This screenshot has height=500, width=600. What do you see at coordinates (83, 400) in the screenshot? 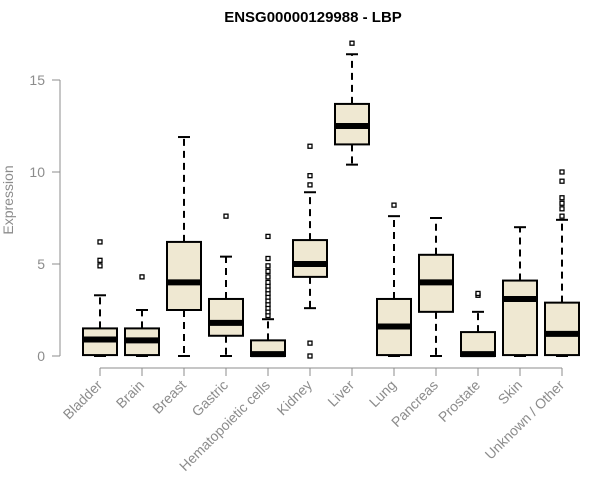
I see `x-tick-label: Bladder` at bounding box center [83, 400].